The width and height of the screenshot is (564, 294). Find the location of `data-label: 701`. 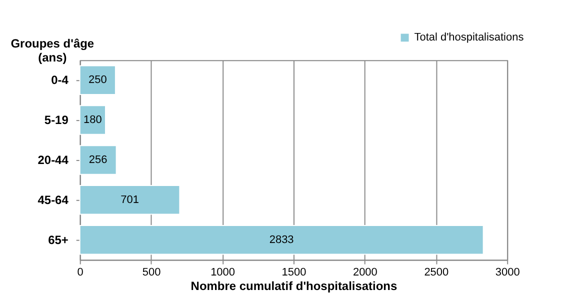

data-label: 701 is located at coordinates (129, 200).